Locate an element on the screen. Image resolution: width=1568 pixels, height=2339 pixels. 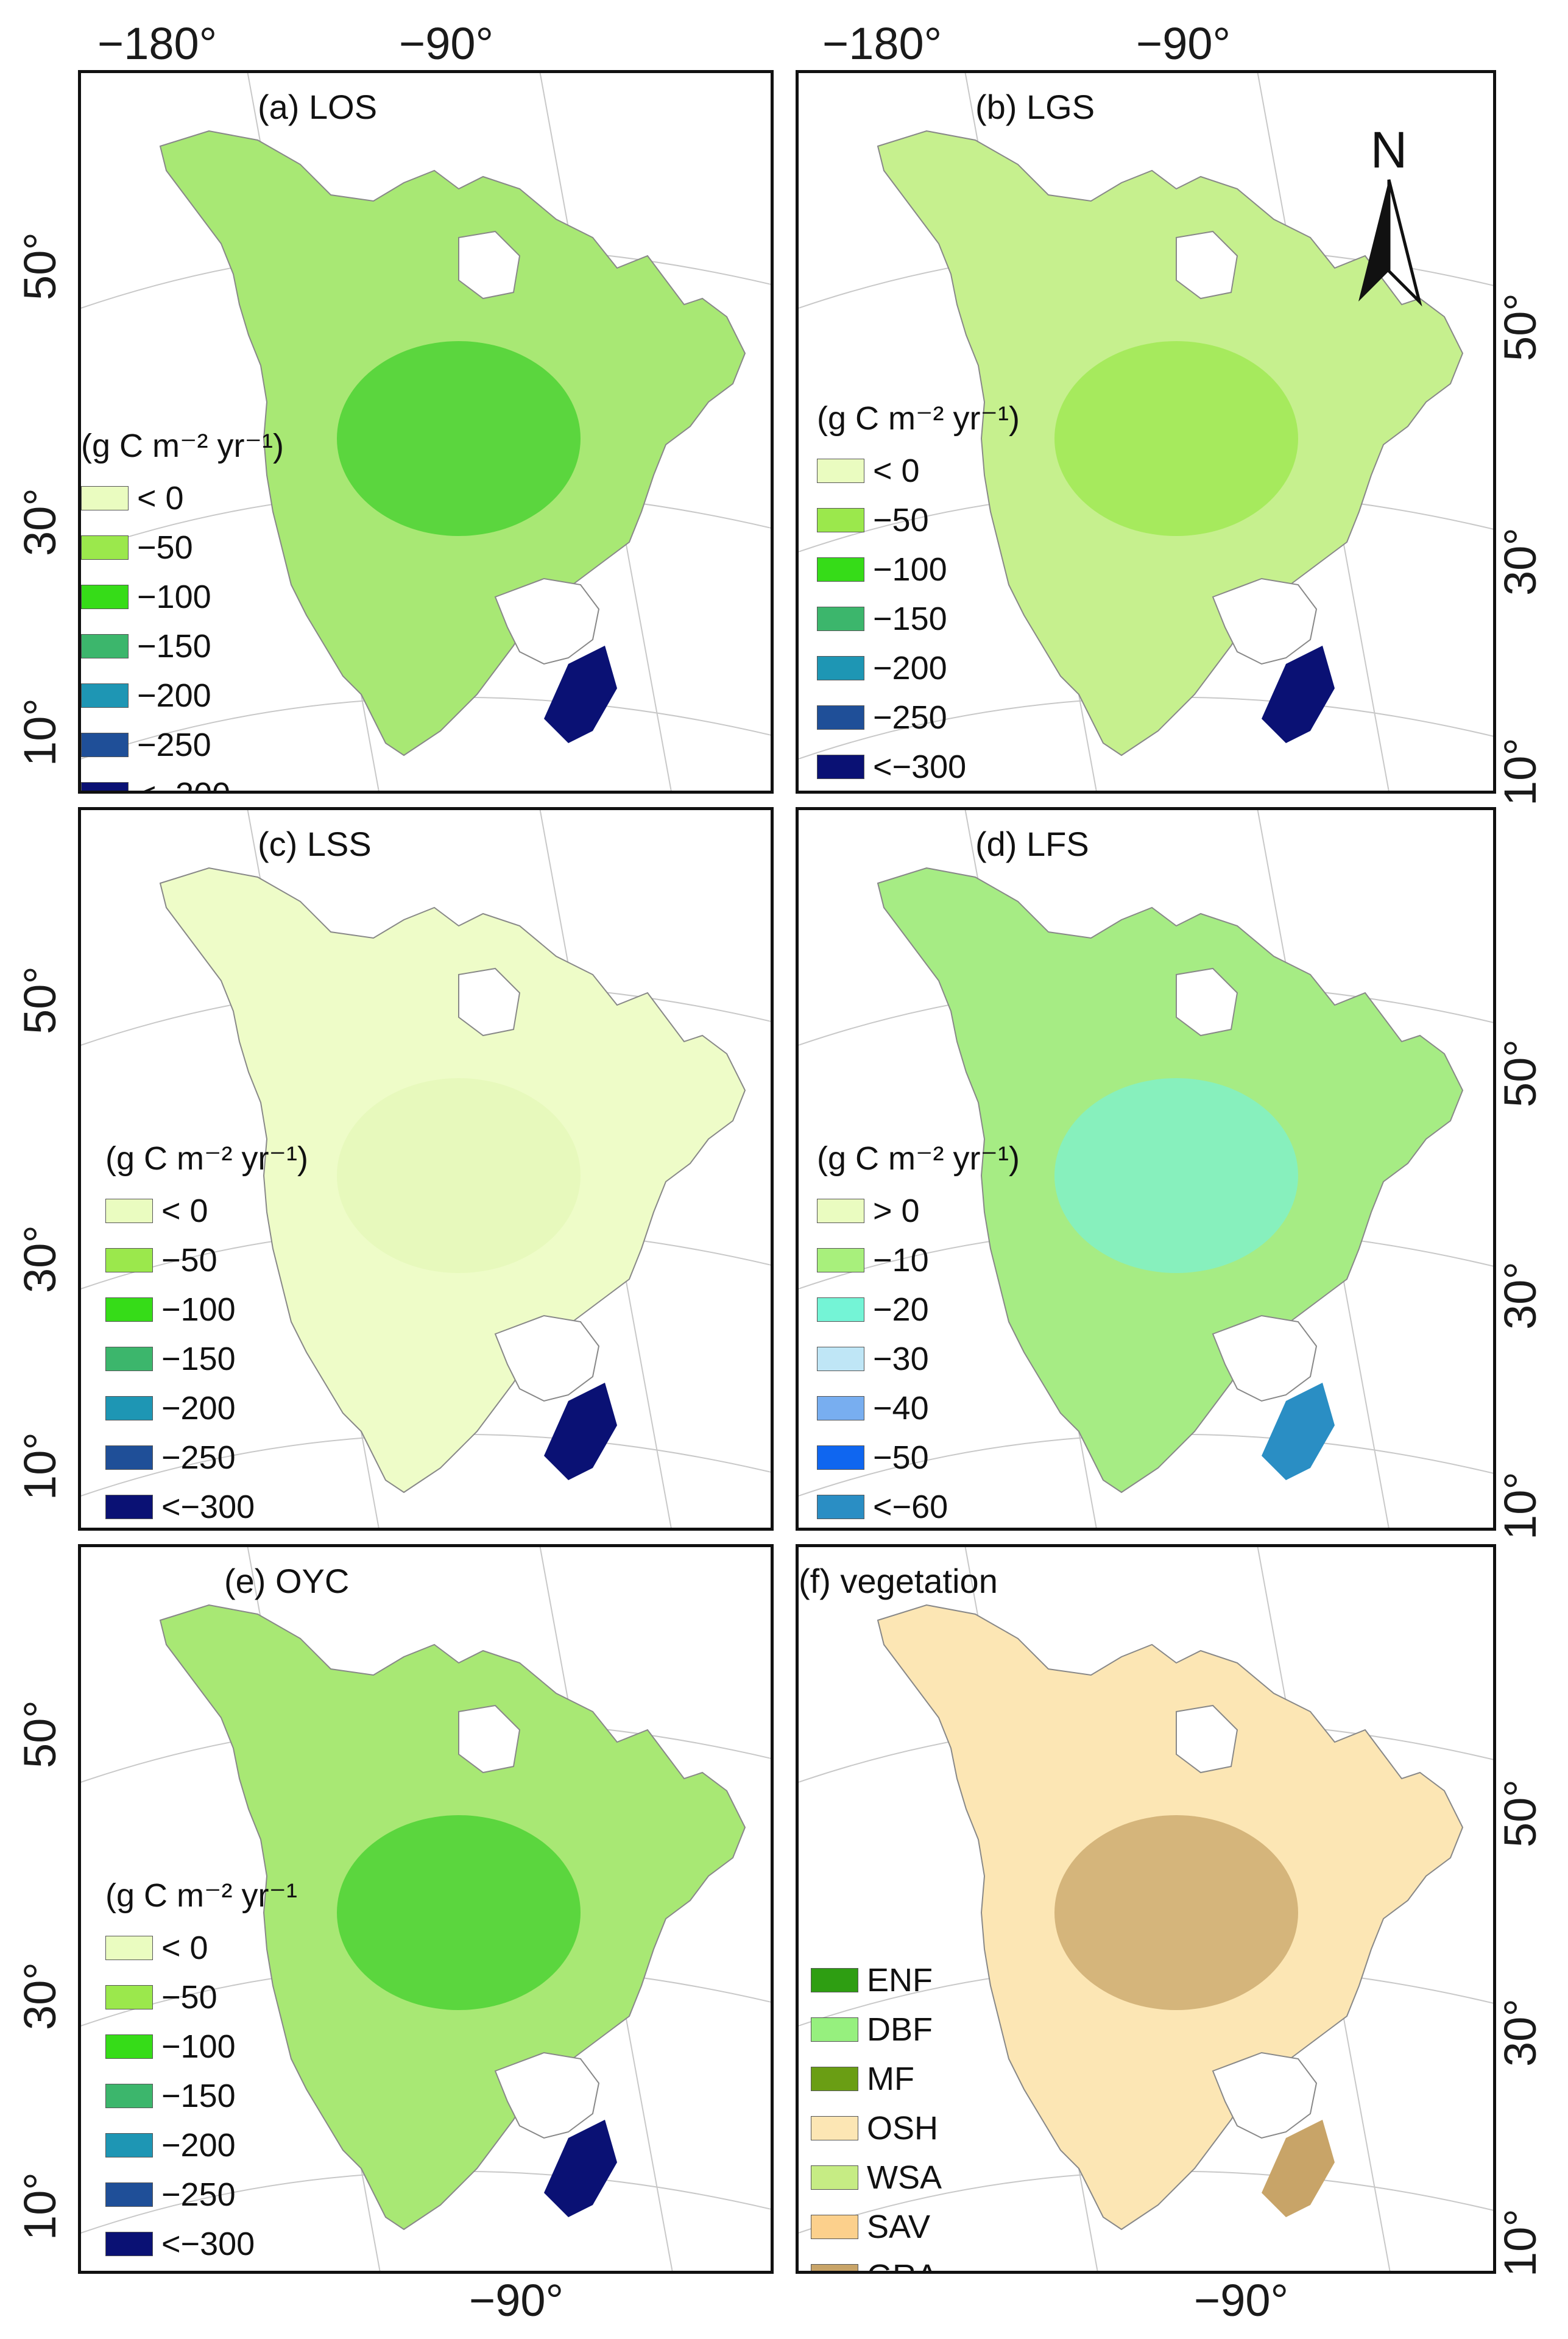
legend-label: −200 is located at coordinates (198, 2145).